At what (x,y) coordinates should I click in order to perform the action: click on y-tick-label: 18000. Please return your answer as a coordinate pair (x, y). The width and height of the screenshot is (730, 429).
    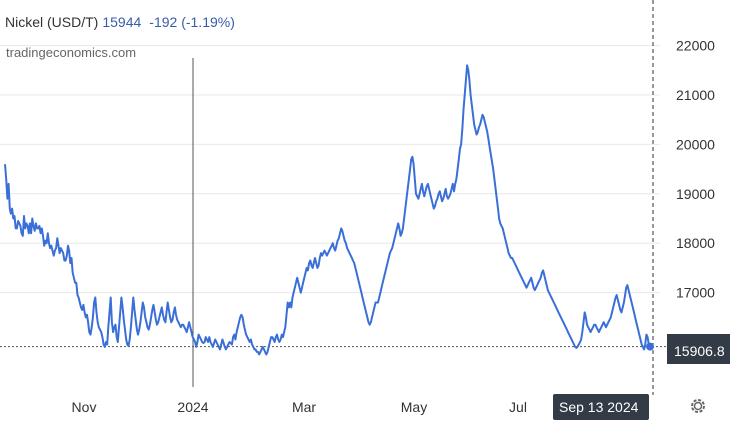
    Looking at the image, I should click on (695, 243).